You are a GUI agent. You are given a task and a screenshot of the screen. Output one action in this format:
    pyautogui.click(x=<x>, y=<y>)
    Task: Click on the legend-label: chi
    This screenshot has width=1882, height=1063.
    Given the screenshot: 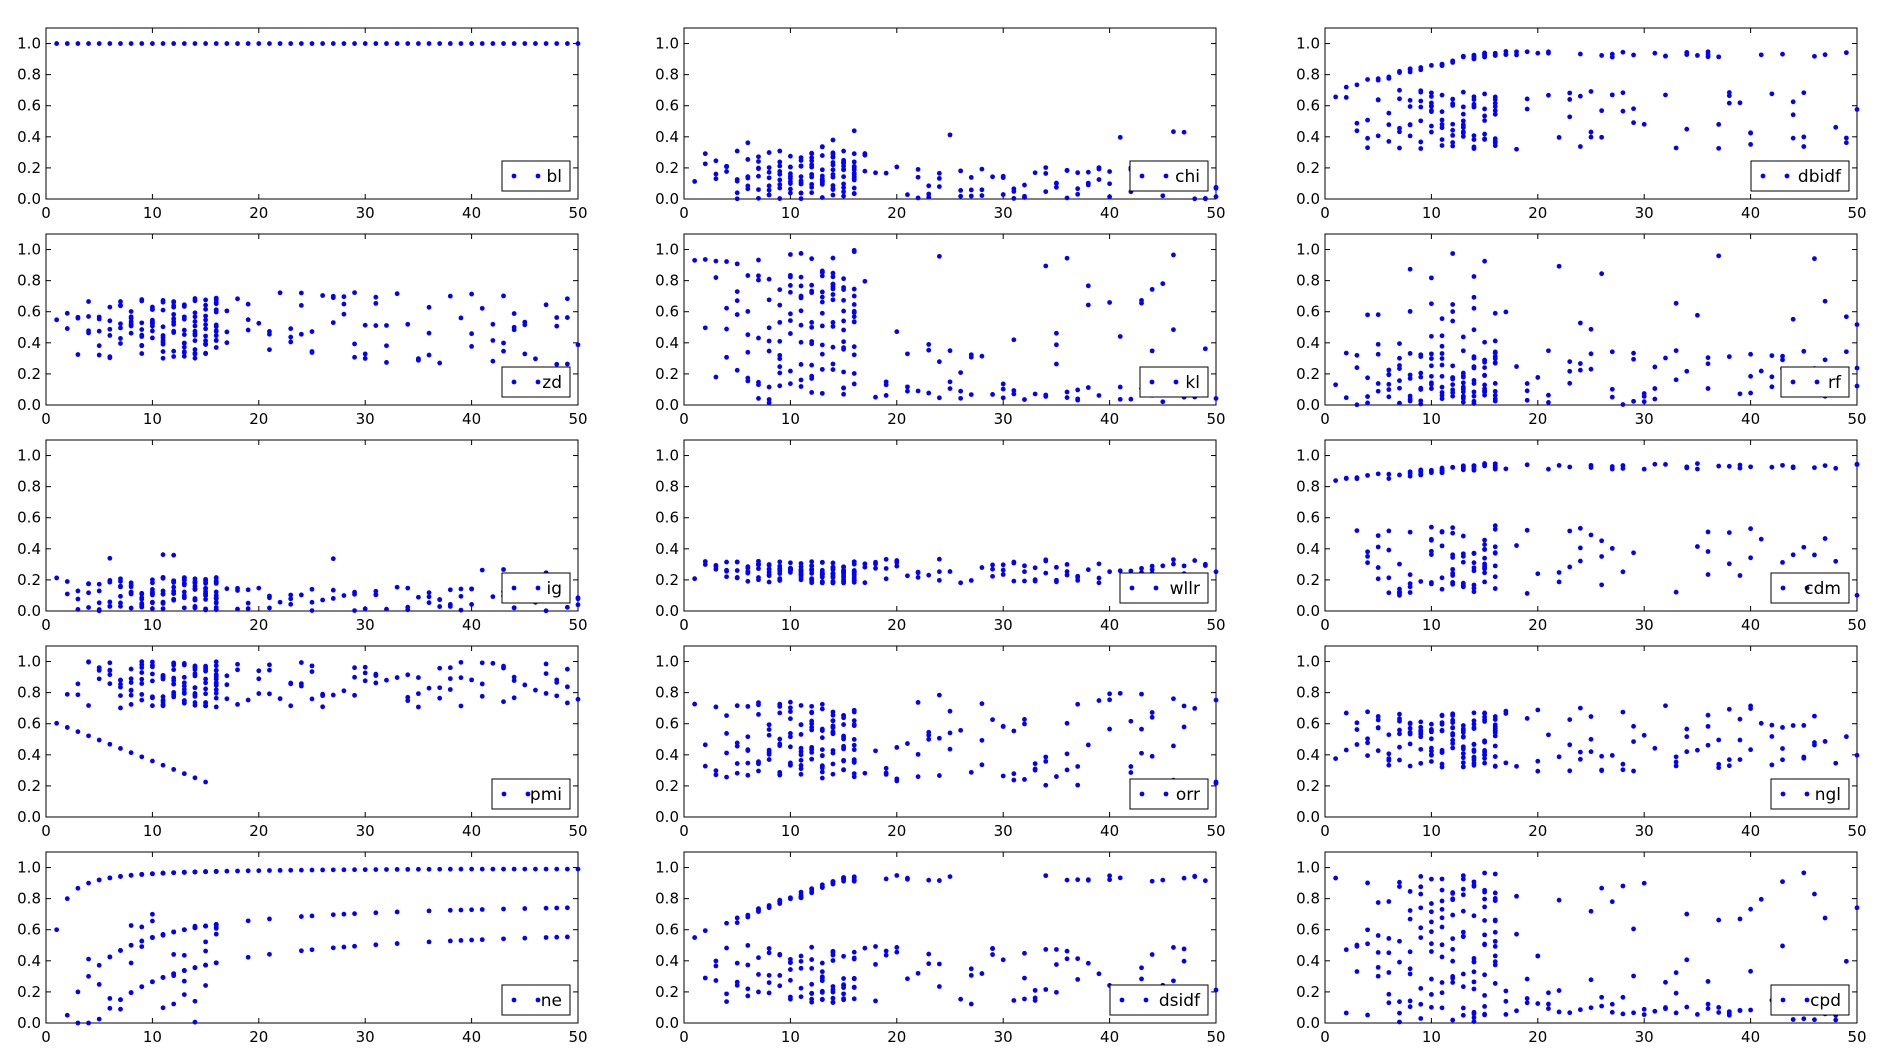 What is the action you would take?
    pyautogui.click(x=1187, y=177)
    